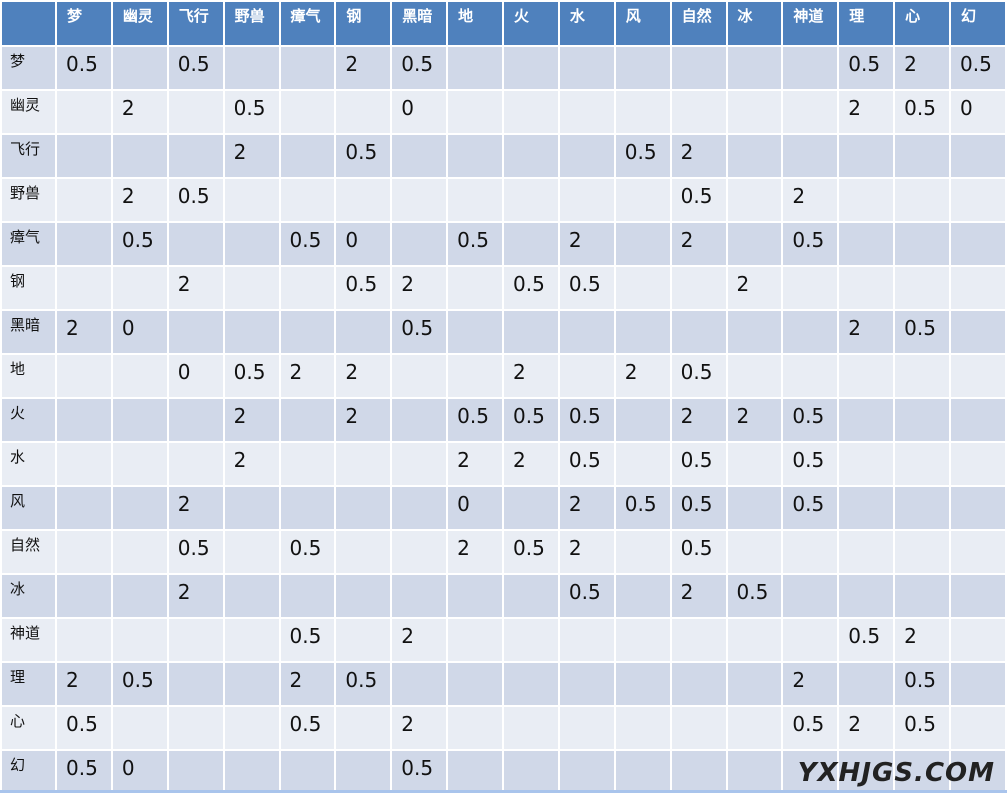  I want to click on watermark: YXHJGS.COM, so click(896, 773).